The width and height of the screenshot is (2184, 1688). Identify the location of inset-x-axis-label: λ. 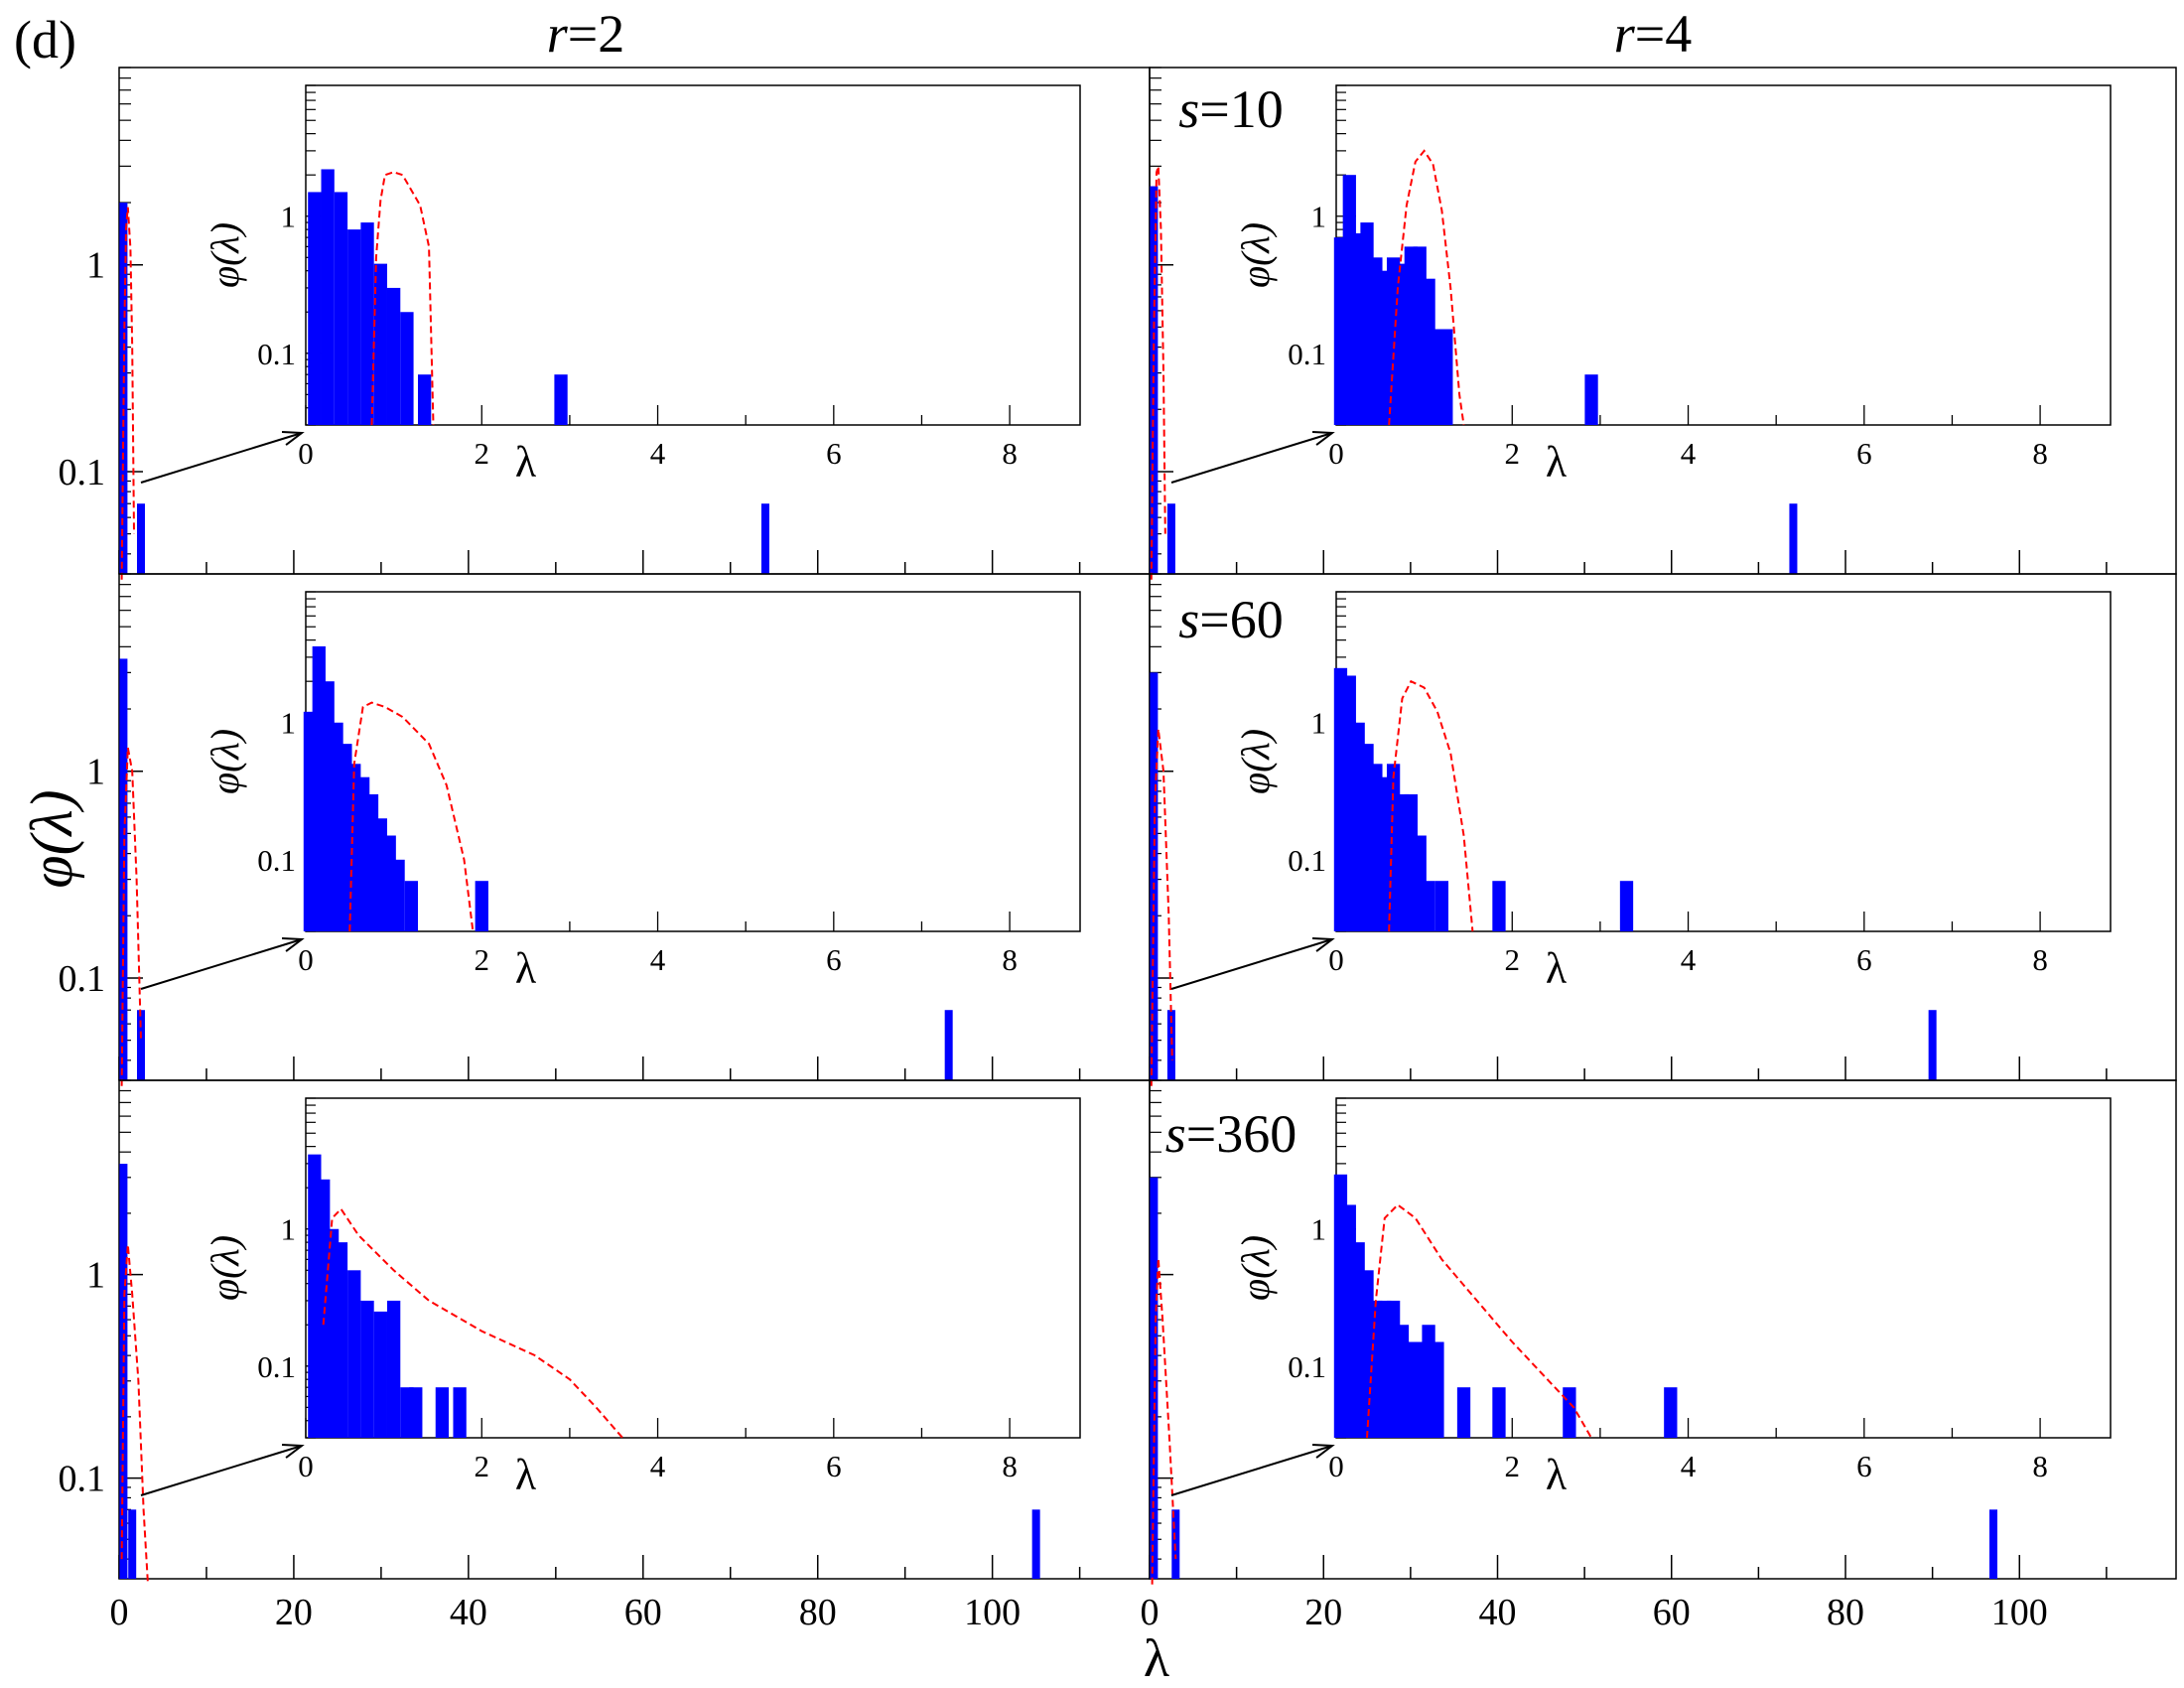
(526, 968).